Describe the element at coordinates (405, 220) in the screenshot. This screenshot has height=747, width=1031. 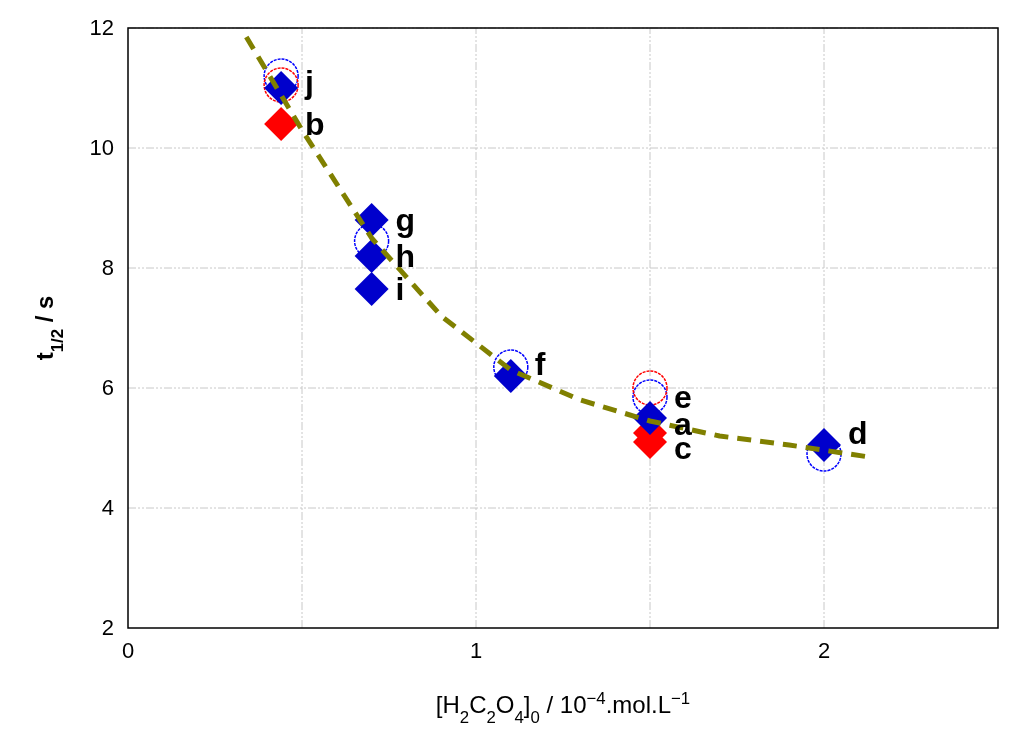
I see `annotation: g` at that location.